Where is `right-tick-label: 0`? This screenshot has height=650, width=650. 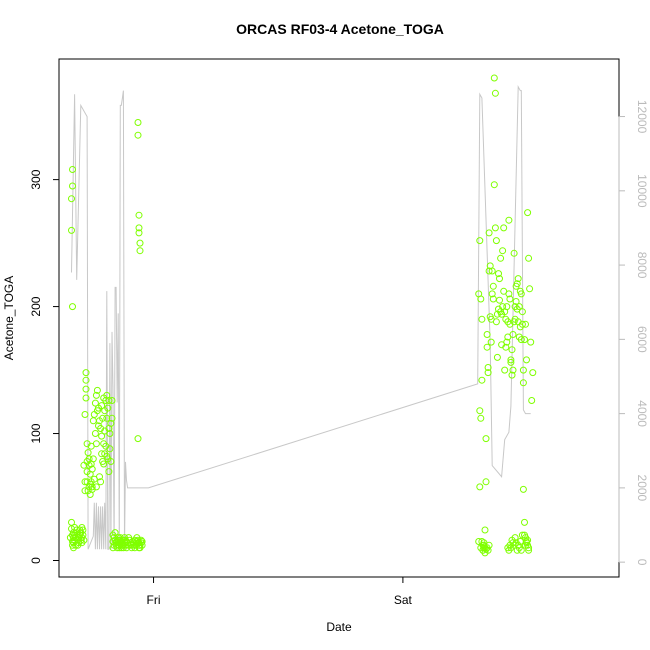
right-tick-label: 0 is located at coordinates (642, 562).